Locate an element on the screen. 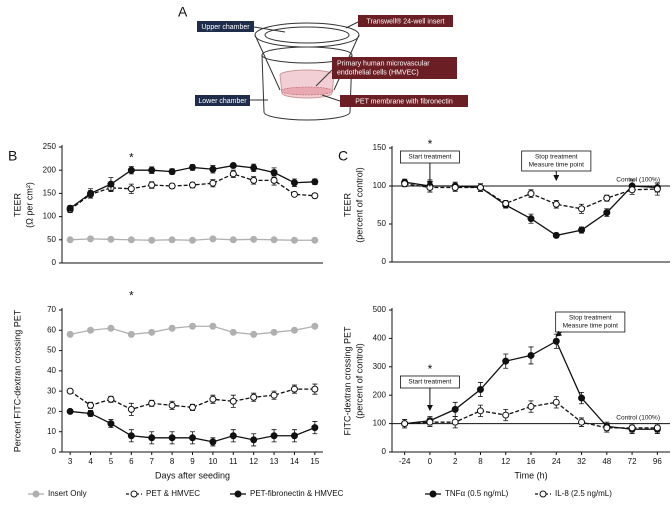 The image size is (672, 509). x-tick-label: 4 is located at coordinates (90, 461).